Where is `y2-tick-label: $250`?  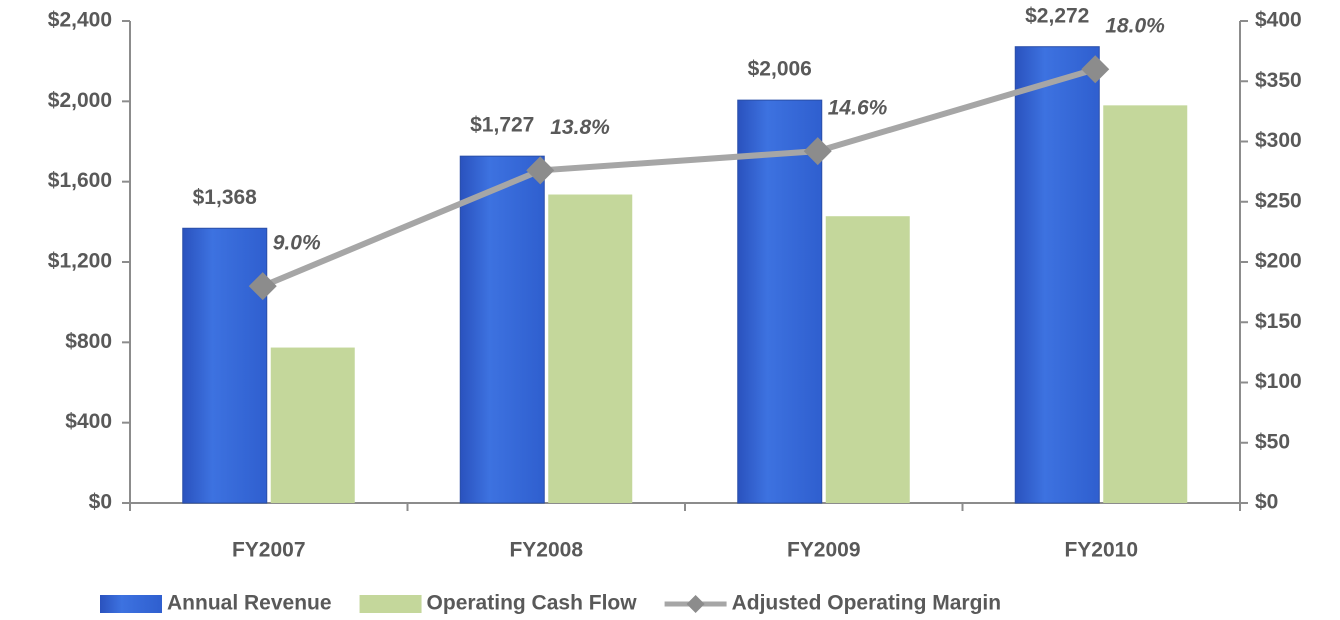
y2-tick-label: $250 is located at coordinates (1278, 200).